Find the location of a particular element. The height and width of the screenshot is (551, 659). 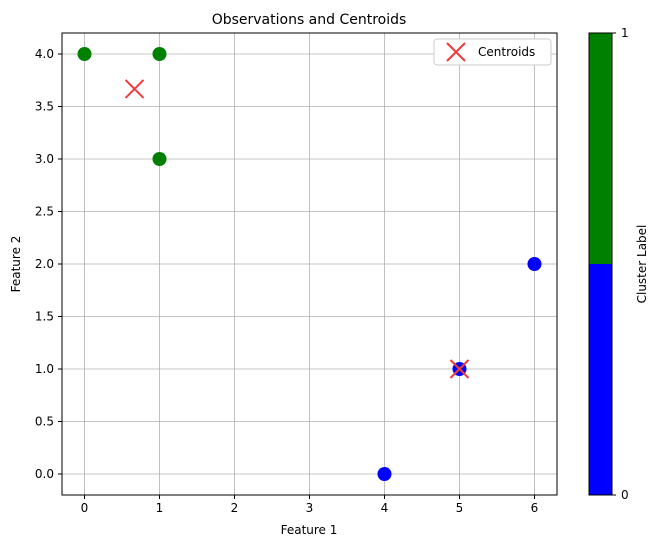

legend-centroid-marker is located at coordinates (456, 52).